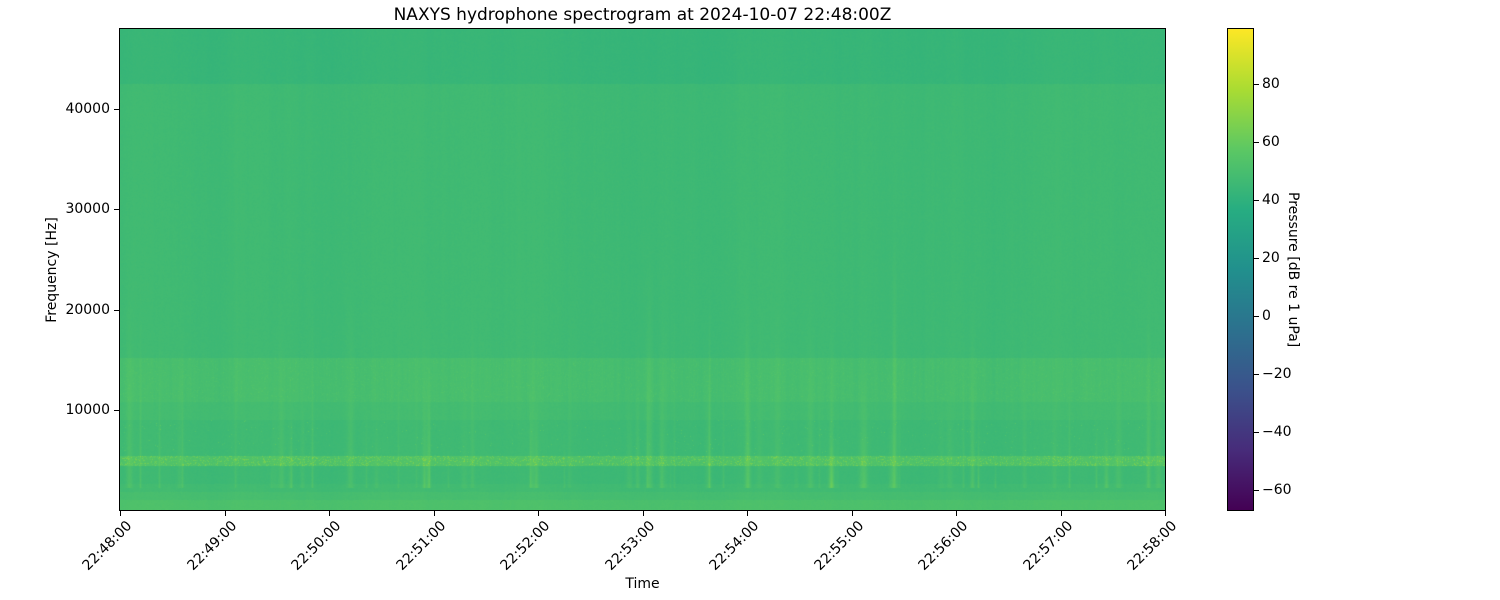  Describe the element at coordinates (1240, 269) in the screenshot. I see `colorbar` at that location.